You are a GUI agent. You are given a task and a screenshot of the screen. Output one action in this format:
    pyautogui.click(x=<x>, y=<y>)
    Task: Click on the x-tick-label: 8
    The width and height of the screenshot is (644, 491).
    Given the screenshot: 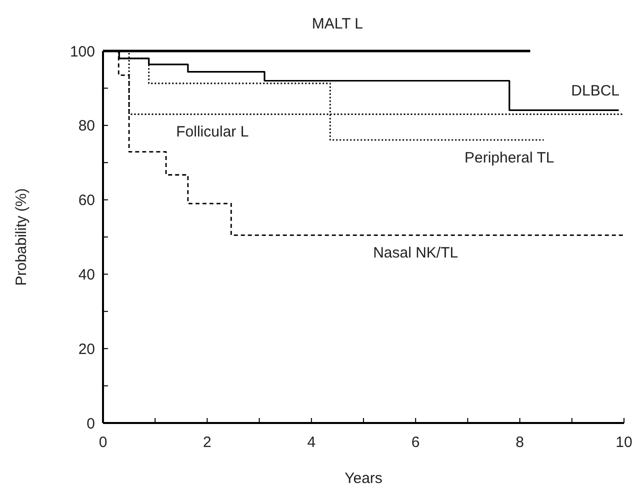 What is the action you would take?
    pyautogui.click(x=520, y=442)
    